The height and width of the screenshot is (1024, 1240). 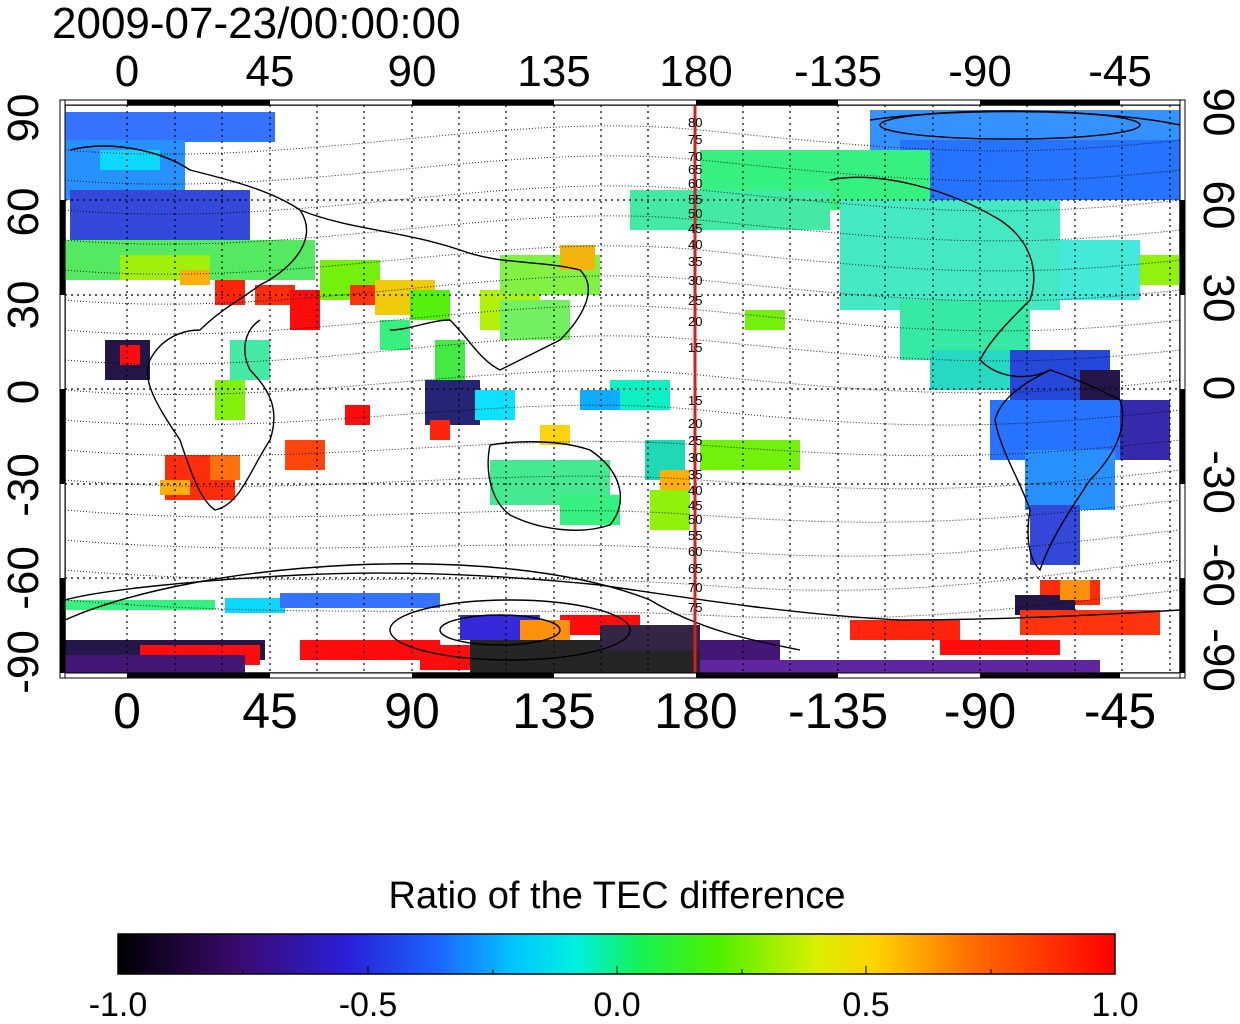 I want to click on right-lat-tick-labels: 90 60 30 0 -30 -60 -90, so click(x=1217, y=390).